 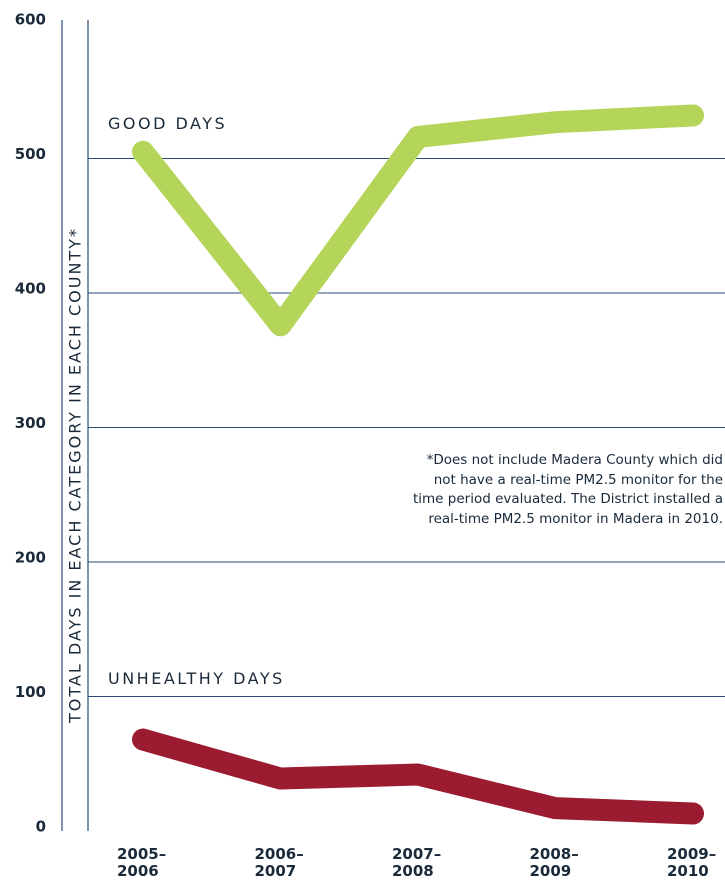 I want to click on x-tick-label: 2009–2010, so click(x=692, y=862).